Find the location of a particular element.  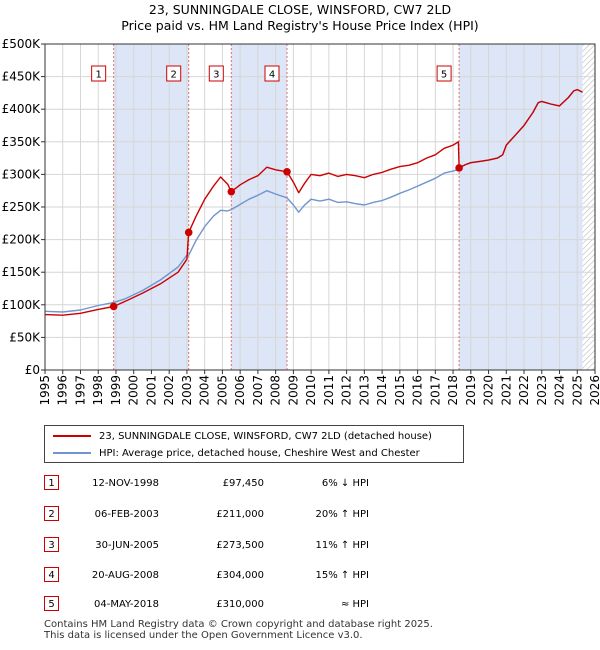

table-row: 4 20-AUG-2008 £304,000 15% ↑ HPI is located at coordinates (214, 576).